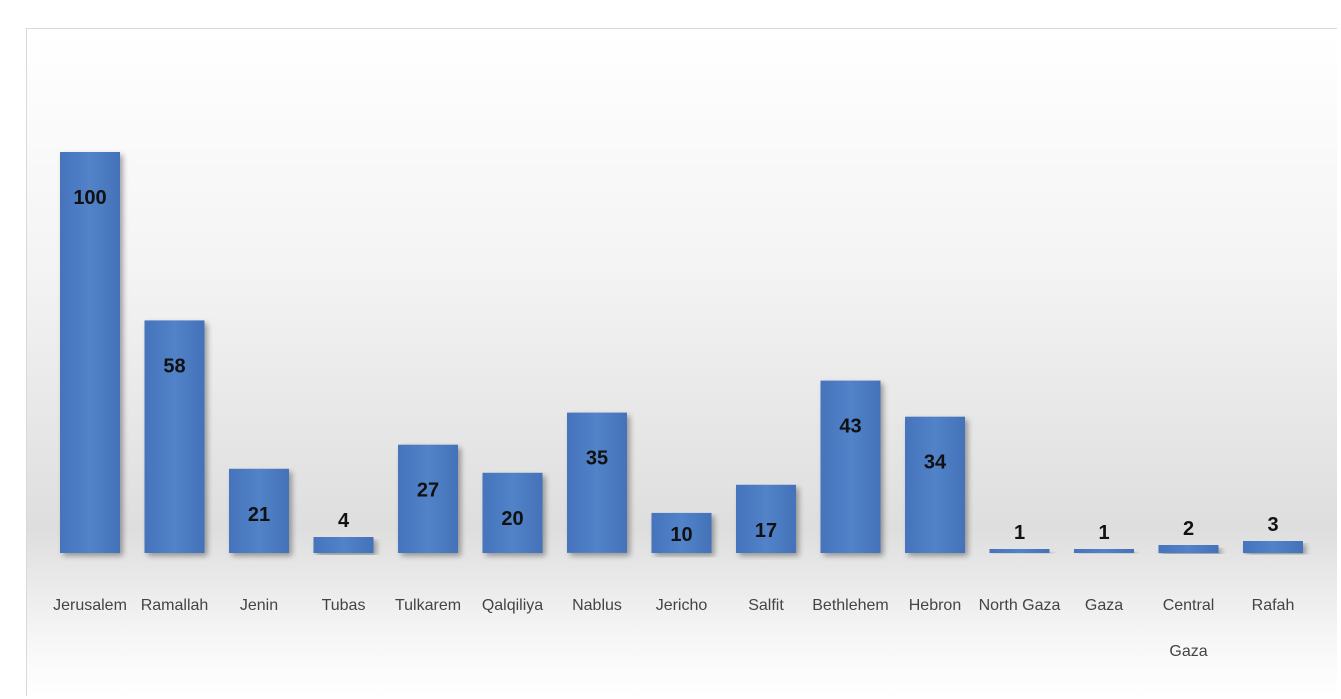  I want to click on data-label: 34, so click(935, 463).